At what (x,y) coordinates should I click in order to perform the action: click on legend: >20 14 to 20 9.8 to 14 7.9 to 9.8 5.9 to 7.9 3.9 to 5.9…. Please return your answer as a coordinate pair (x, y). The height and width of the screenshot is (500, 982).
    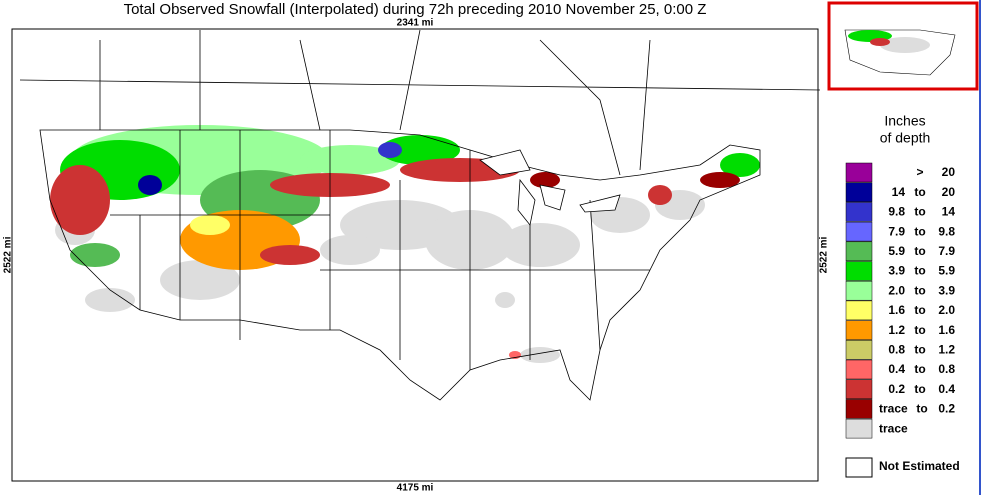
    Looking at the image, I should click on (900, 300).